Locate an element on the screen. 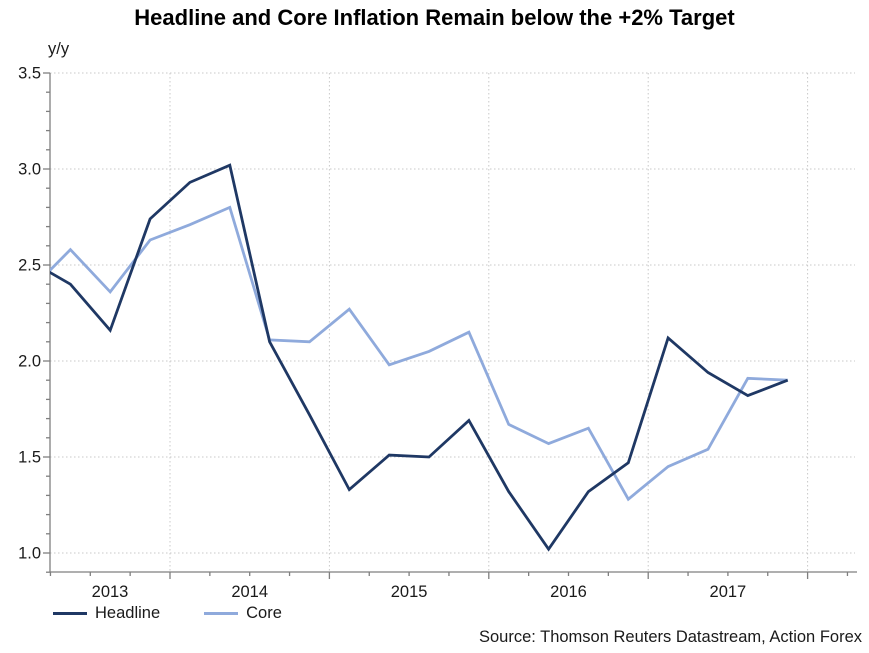 This screenshot has width=869, height=653. y-tick-label: 1.5 is located at coordinates (29, 458).